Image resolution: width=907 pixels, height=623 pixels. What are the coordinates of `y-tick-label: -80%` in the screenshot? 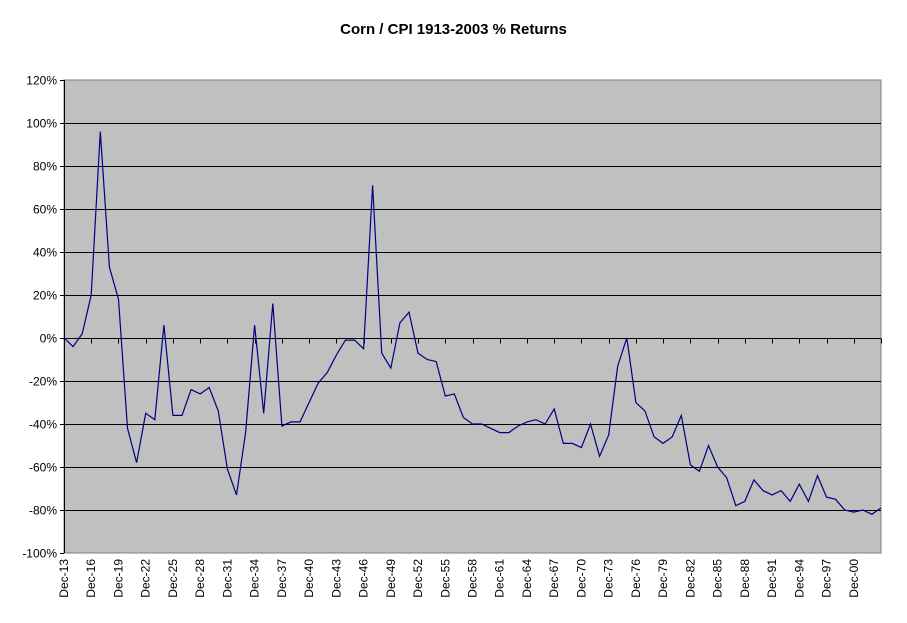 It's located at (43, 511).